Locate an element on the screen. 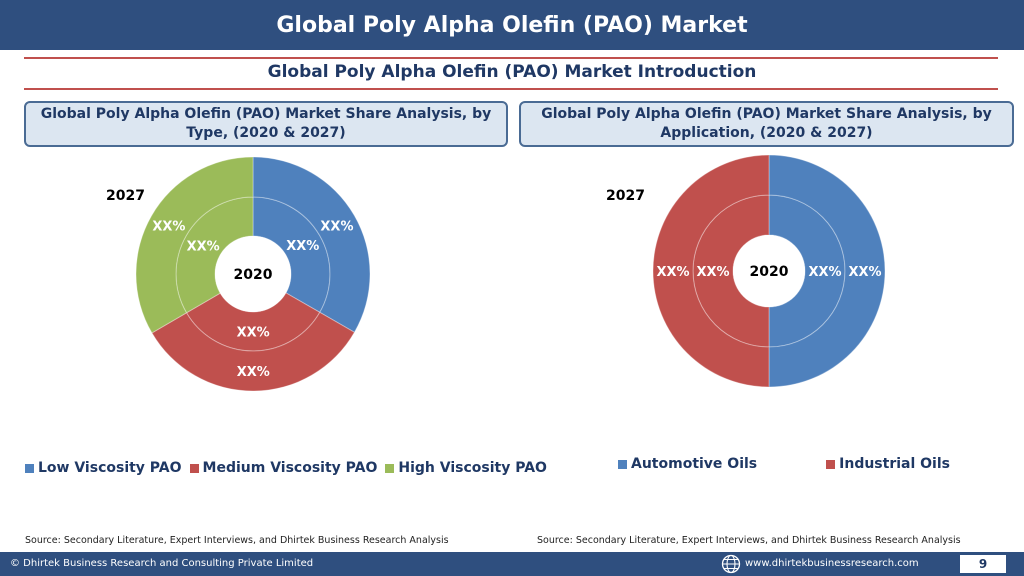 The image size is (1024, 576). chart1-inner-label-2: XX% is located at coordinates (203, 246).